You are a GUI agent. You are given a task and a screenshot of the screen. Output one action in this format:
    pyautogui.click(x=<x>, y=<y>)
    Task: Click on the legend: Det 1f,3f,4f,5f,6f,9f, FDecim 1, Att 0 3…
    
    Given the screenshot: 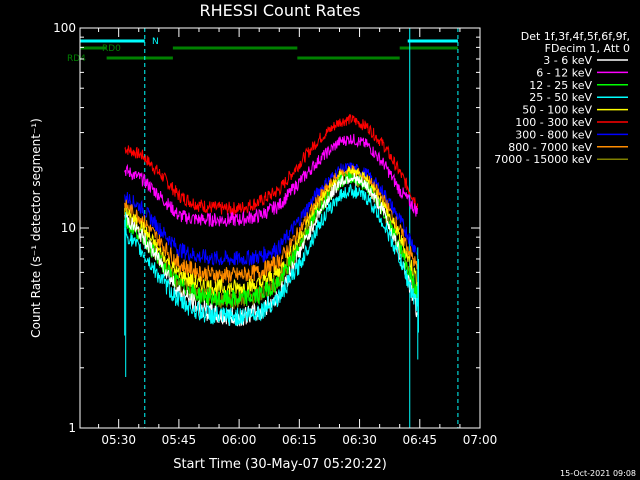 What is the action you would take?
    pyautogui.click(x=562, y=98)
    